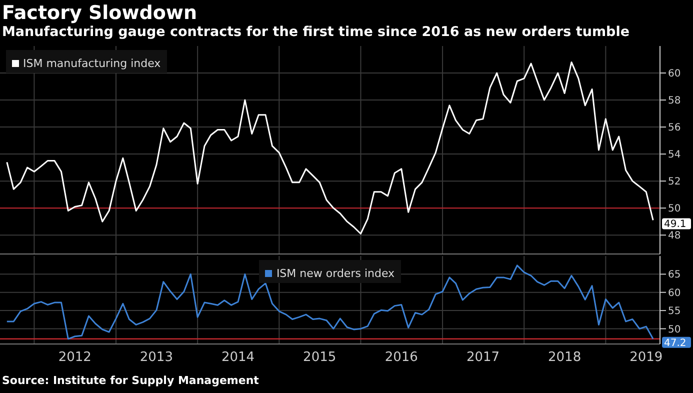 The width and height of the screenshot is (693, 393). I want to click on x-tick-label: 2016, so click(401, 358).